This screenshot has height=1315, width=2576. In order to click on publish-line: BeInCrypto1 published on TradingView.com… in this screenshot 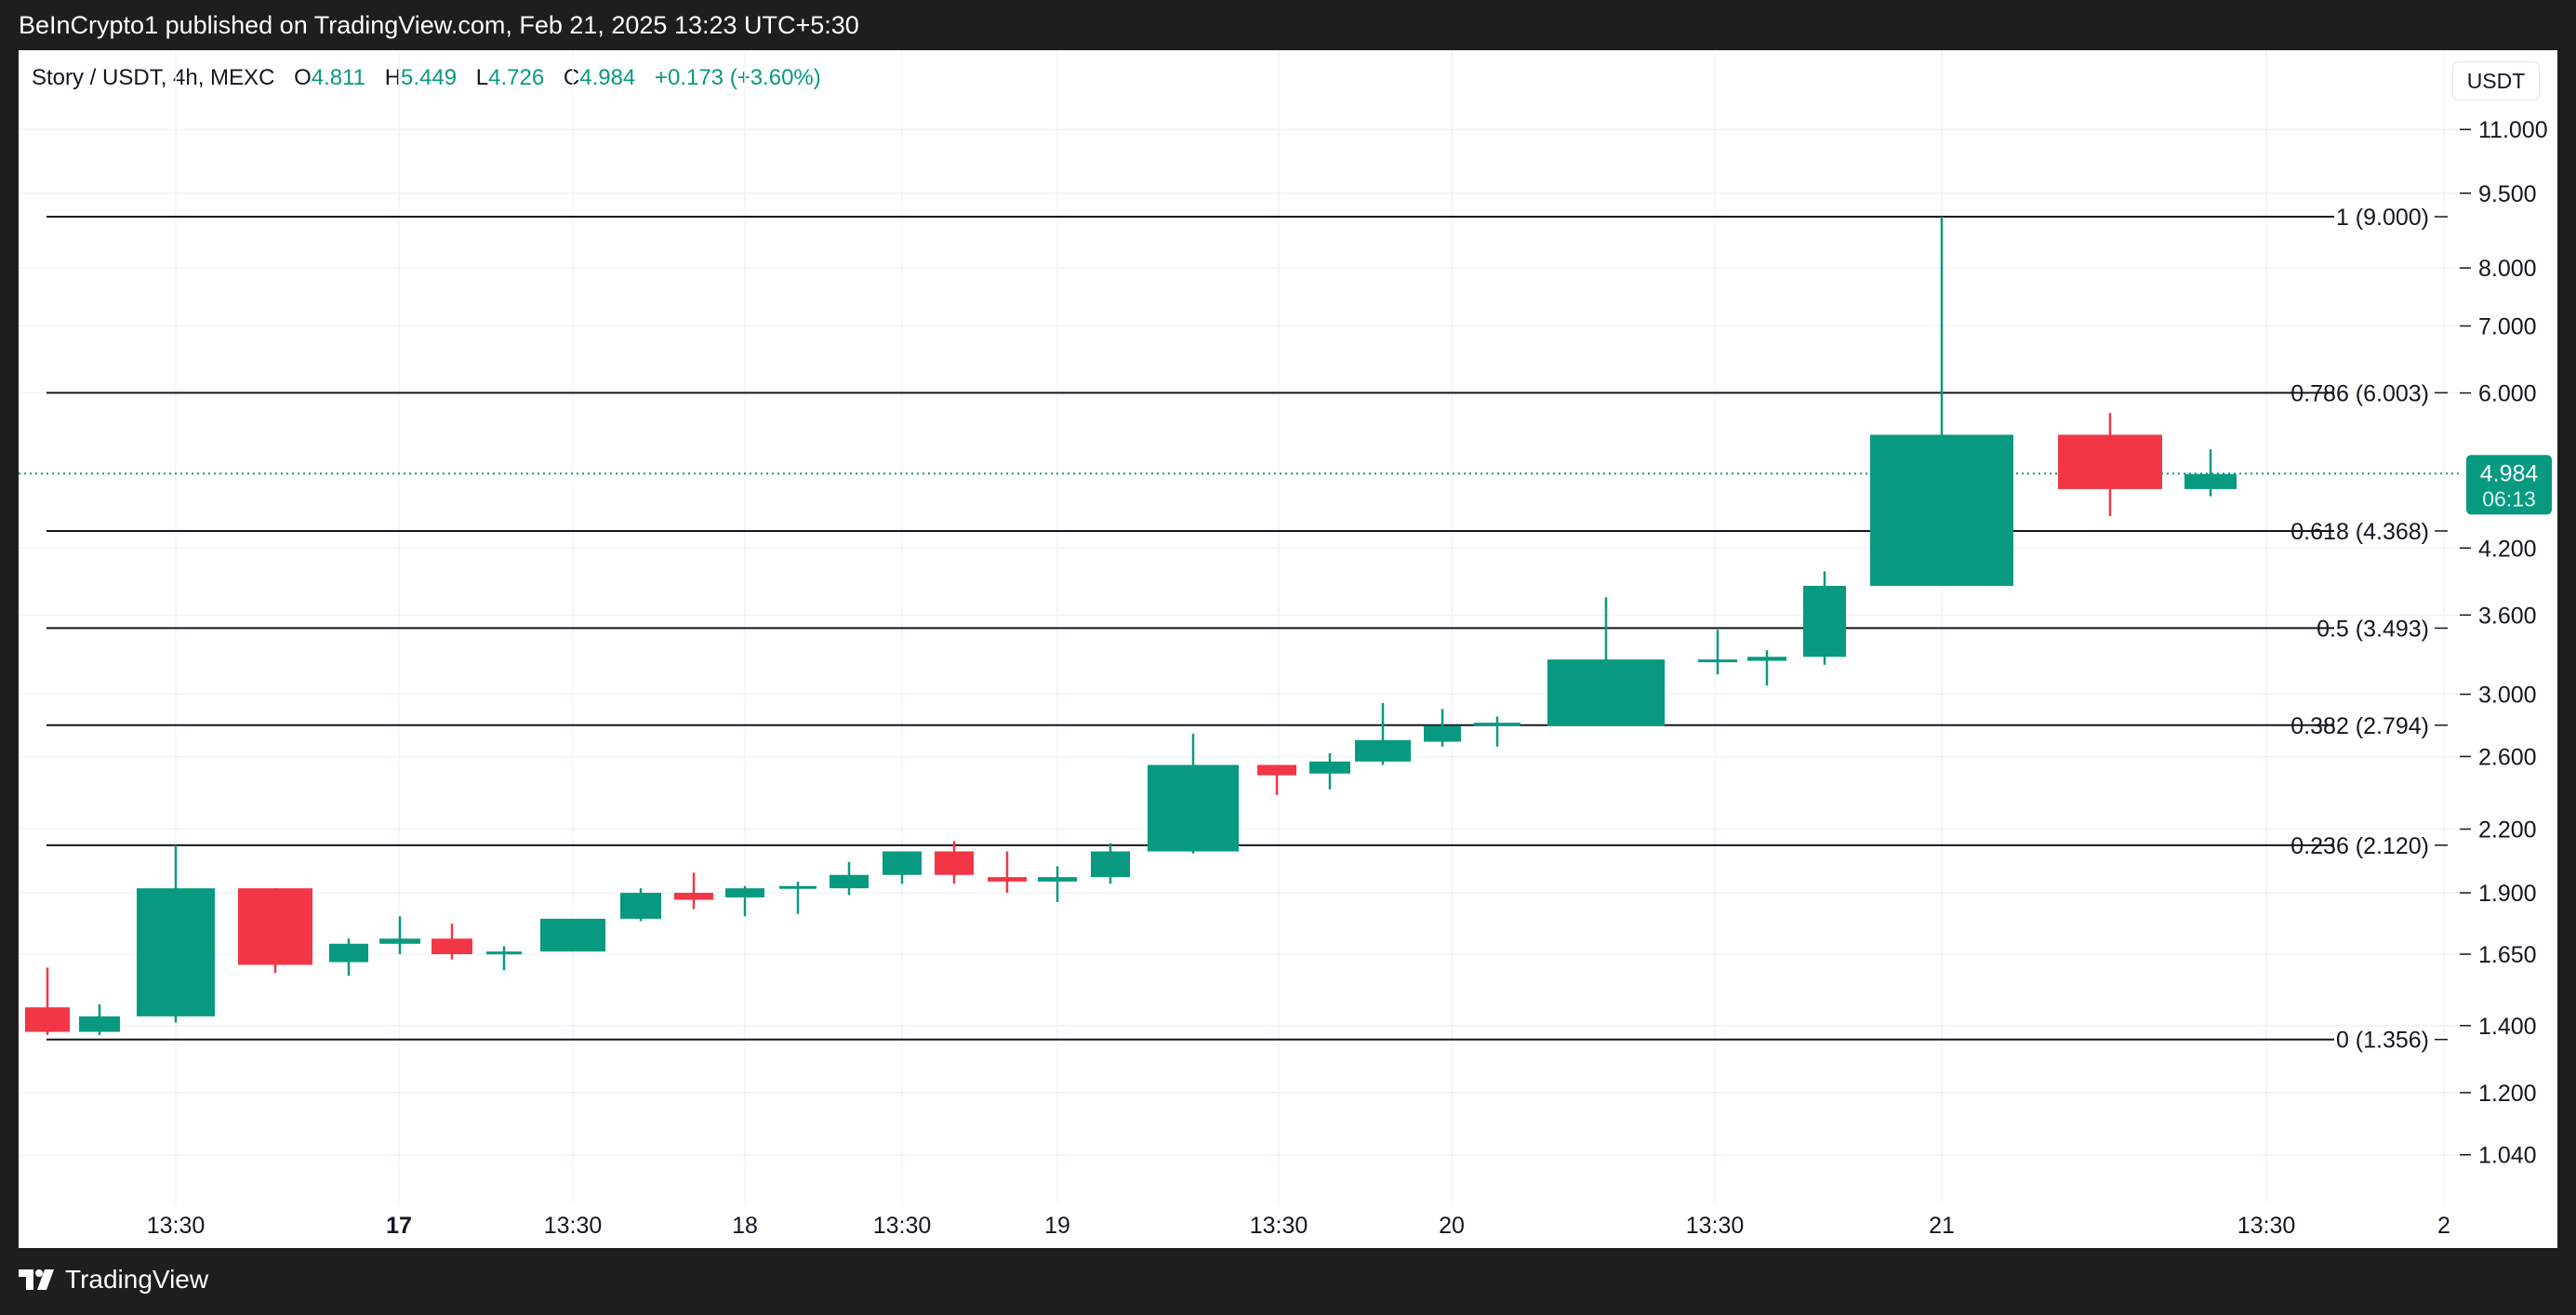, I will do `click(439, 25)`.